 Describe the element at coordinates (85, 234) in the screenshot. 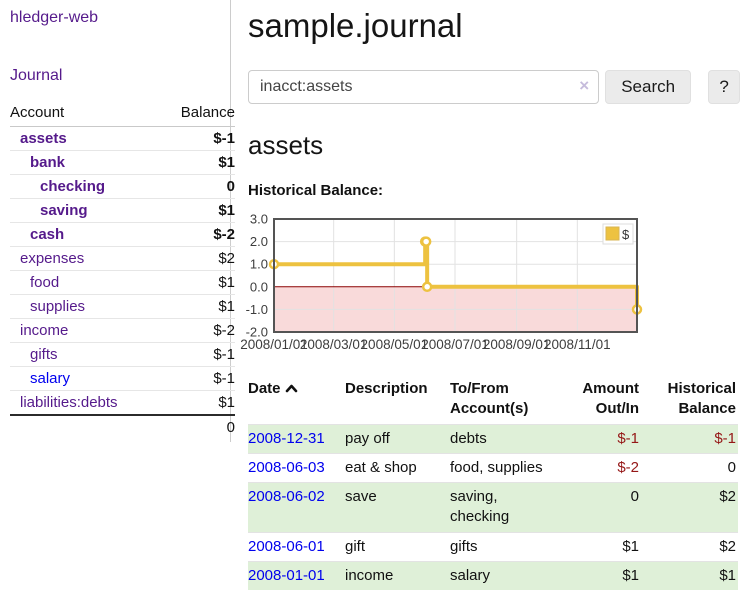

I see `account-link-cash: cash` at that location.